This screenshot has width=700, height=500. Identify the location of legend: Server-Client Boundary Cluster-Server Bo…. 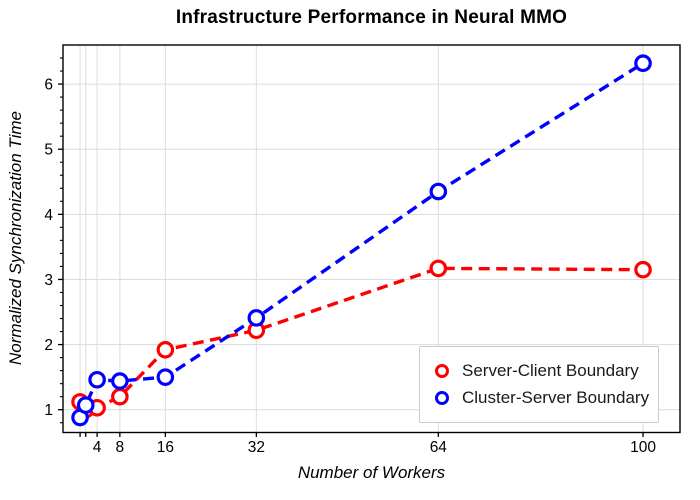
(539, 384).